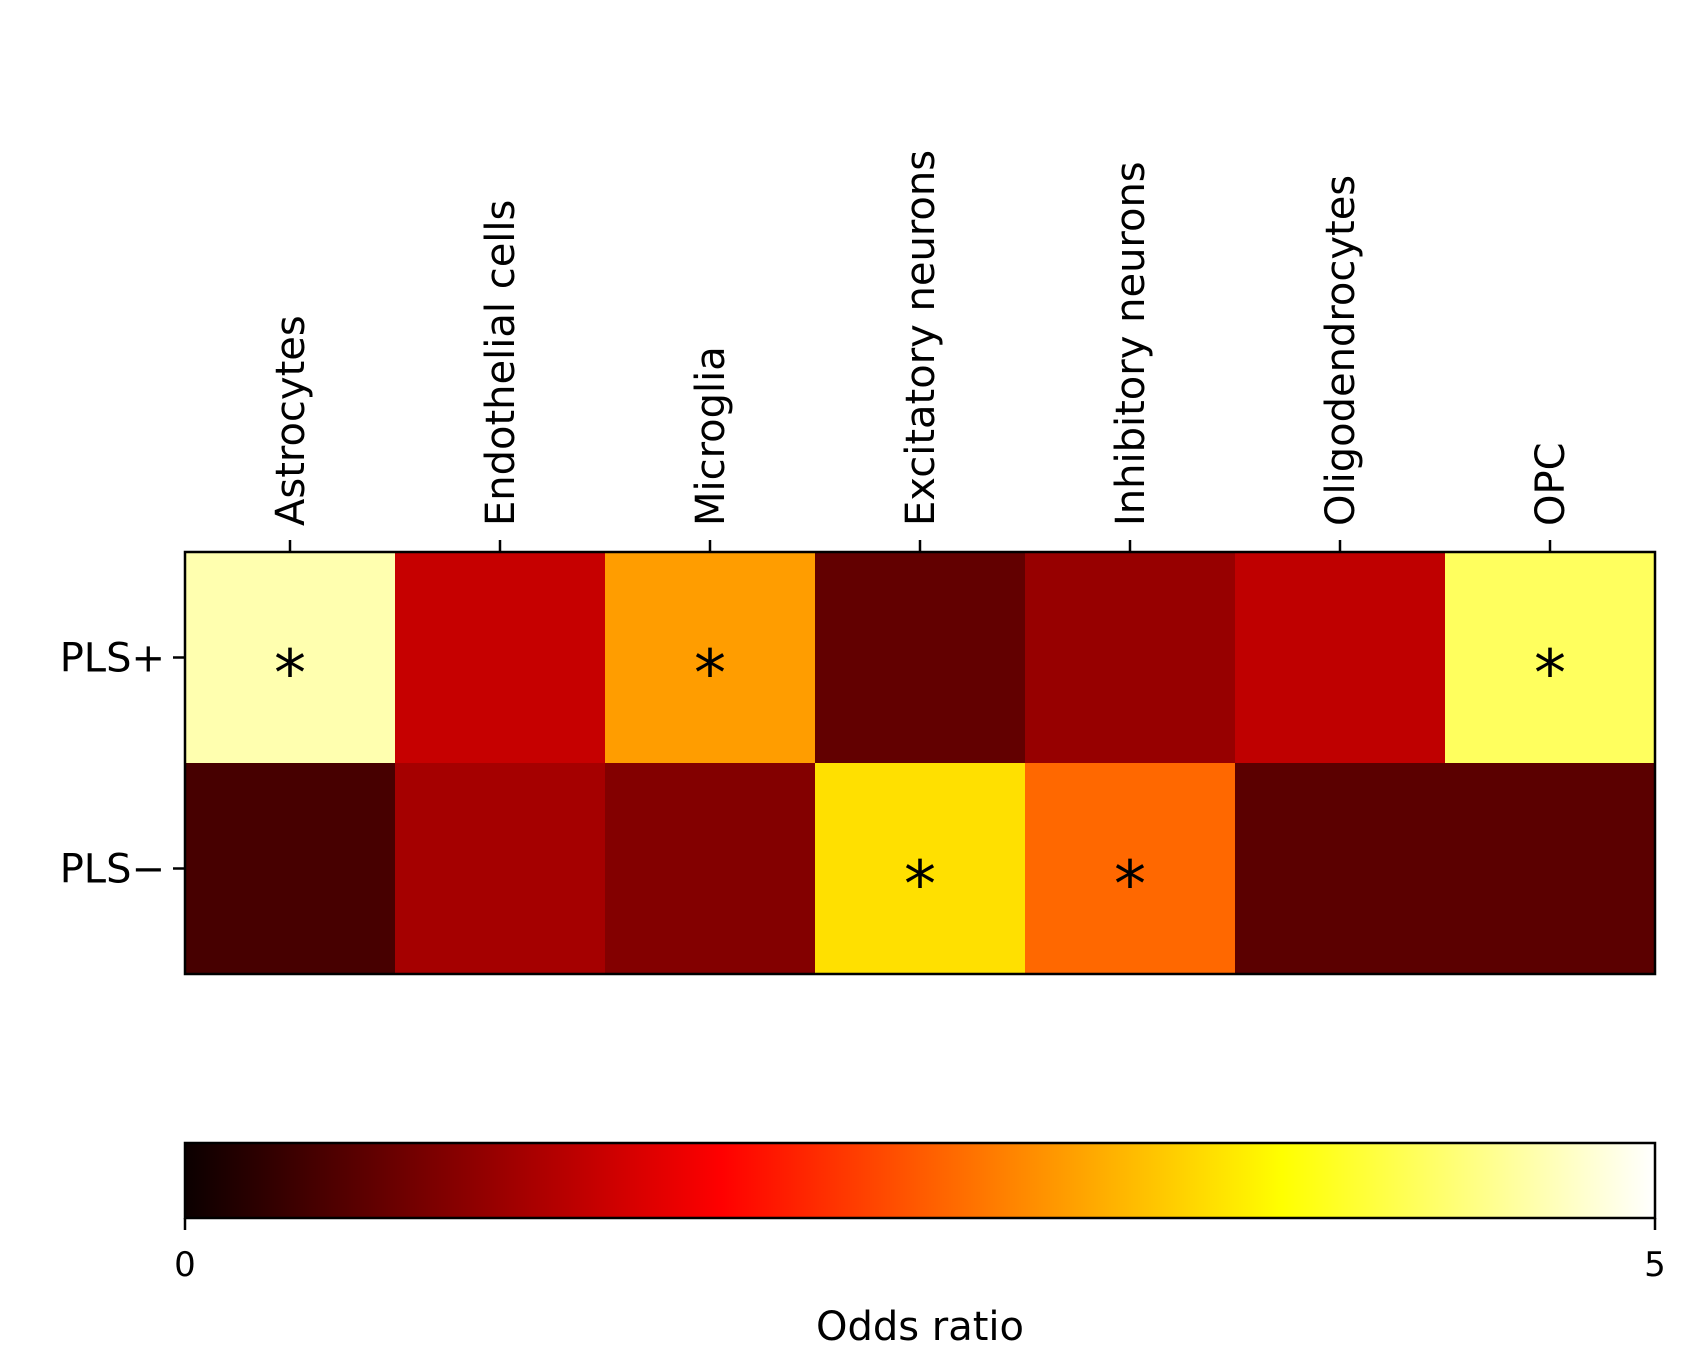  I want to click on row-label: PLS+, so click(112, 659).